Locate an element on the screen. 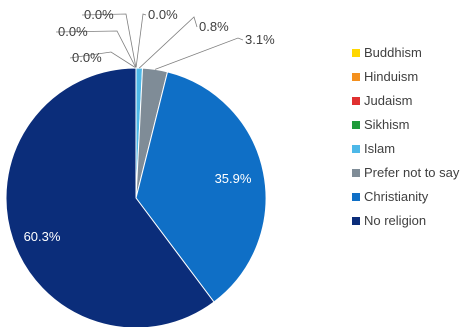  data-label-prefer-not-to-say: 3.1% is located at coordinates (260, 39).